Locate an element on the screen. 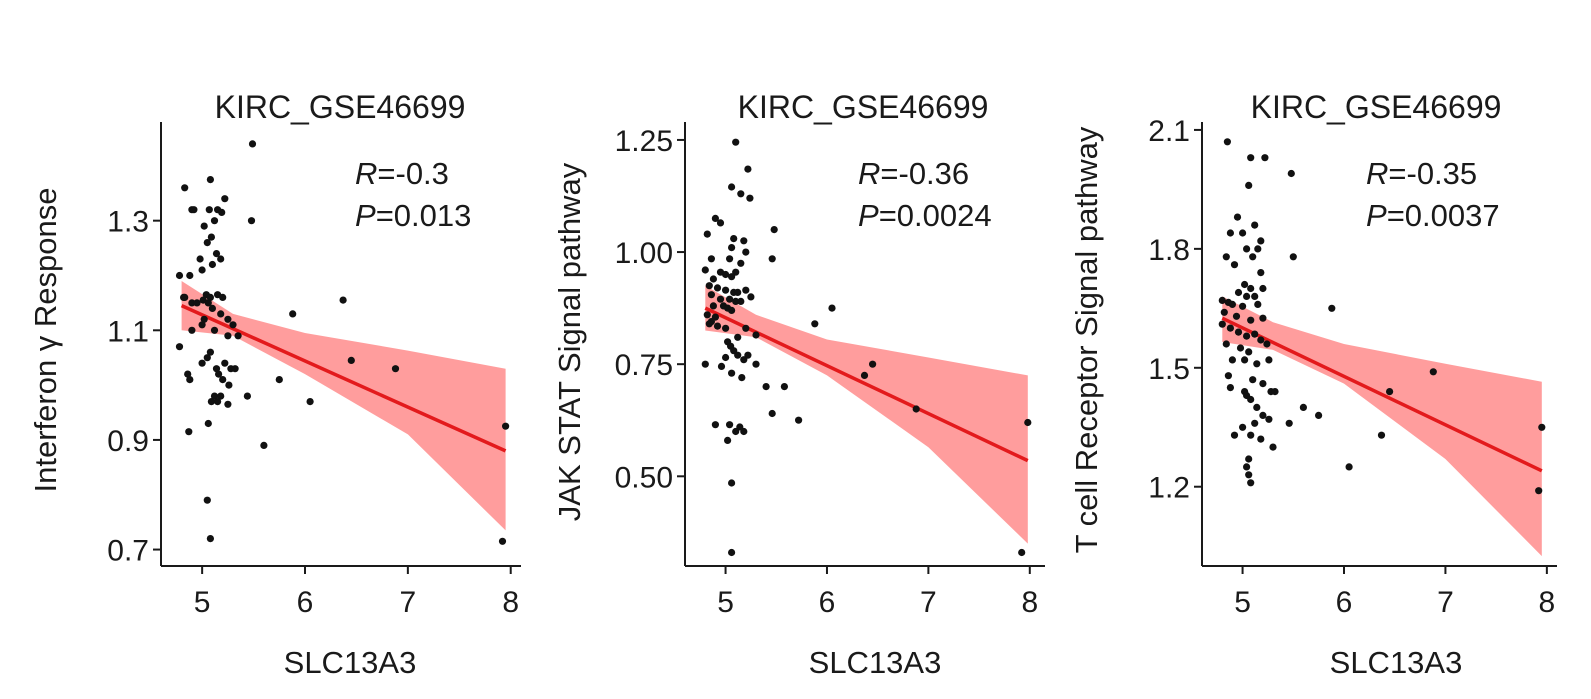  y-tick-label: 0.50 is located at coordinates (644, 477).